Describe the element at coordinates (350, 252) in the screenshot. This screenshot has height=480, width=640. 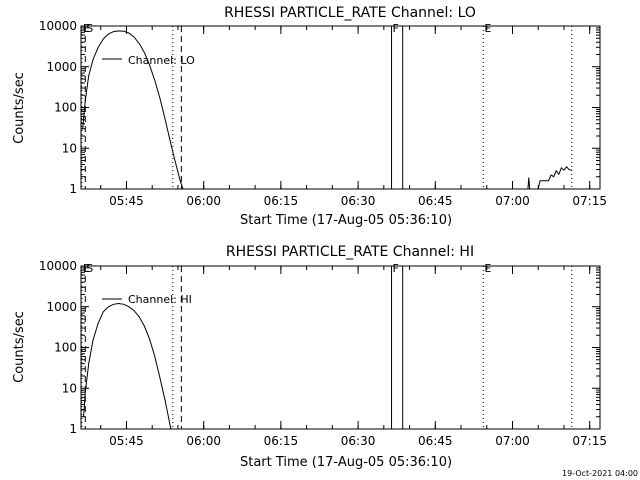
I see `chart-title: RHESSI PARTICLE_RATE Channel: HI` at that location.